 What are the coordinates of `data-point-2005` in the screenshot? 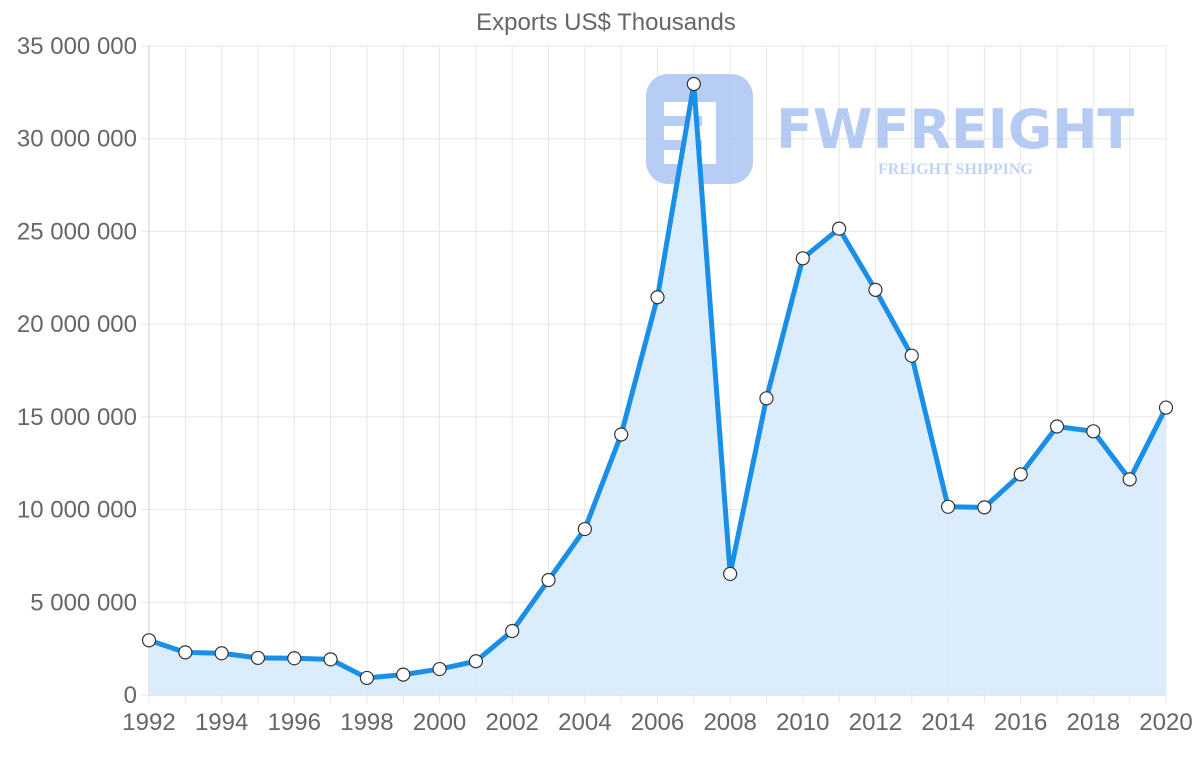 It's located at (621, 434).